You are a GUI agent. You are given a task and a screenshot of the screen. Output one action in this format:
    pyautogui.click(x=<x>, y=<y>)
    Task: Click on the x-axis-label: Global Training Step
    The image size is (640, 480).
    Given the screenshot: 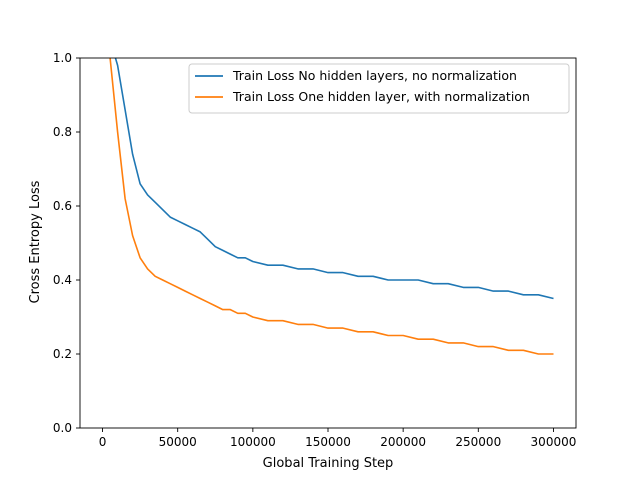 What is the action you would take?
    pyautogui.click(x=328, y=463)
    